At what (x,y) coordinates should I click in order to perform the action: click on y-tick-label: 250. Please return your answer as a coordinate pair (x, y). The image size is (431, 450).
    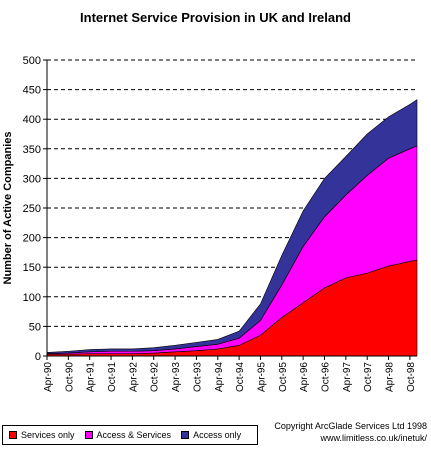
    Looking at the image, I should click on (32, 209).